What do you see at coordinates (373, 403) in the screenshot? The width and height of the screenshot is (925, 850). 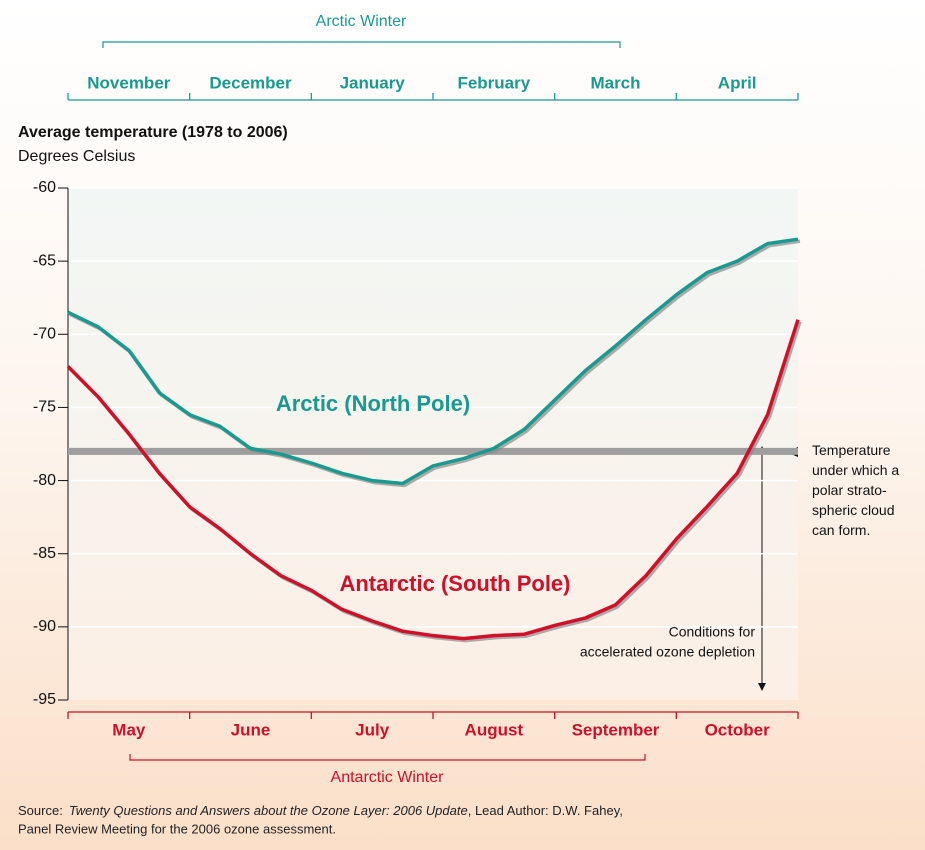 I see `series-label: Arctic (North Pole)` at bounding box center [373, 403].